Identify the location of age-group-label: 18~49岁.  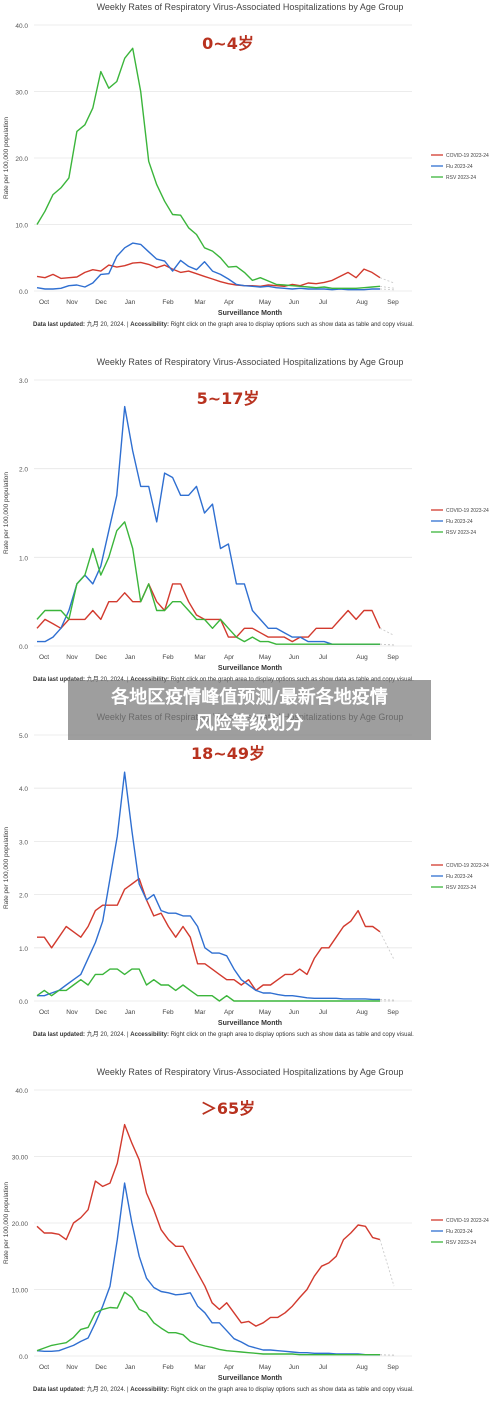
(228, 753).